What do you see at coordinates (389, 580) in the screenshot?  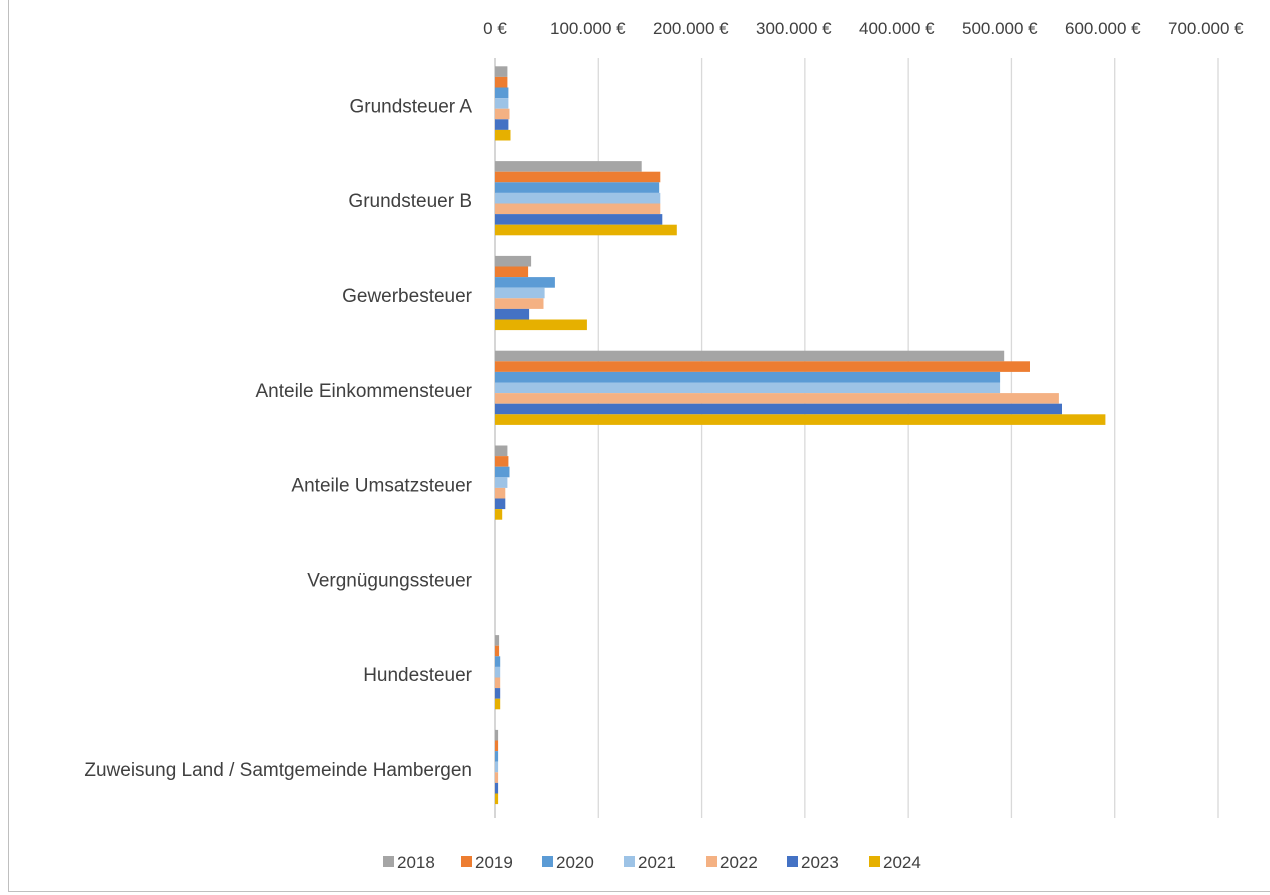 I see `category-label: Vergnügungssteuer` at bounding box center [389, 580].